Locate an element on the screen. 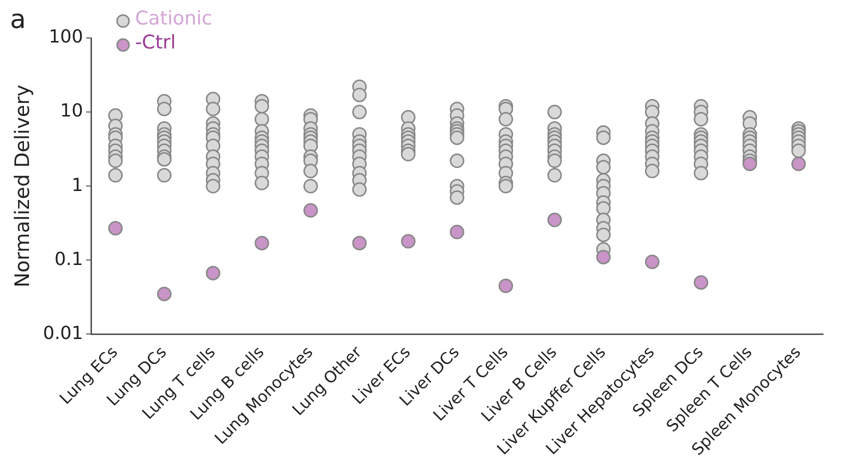  y-tick-label: 0.1 is located at coordinates (69, 259).